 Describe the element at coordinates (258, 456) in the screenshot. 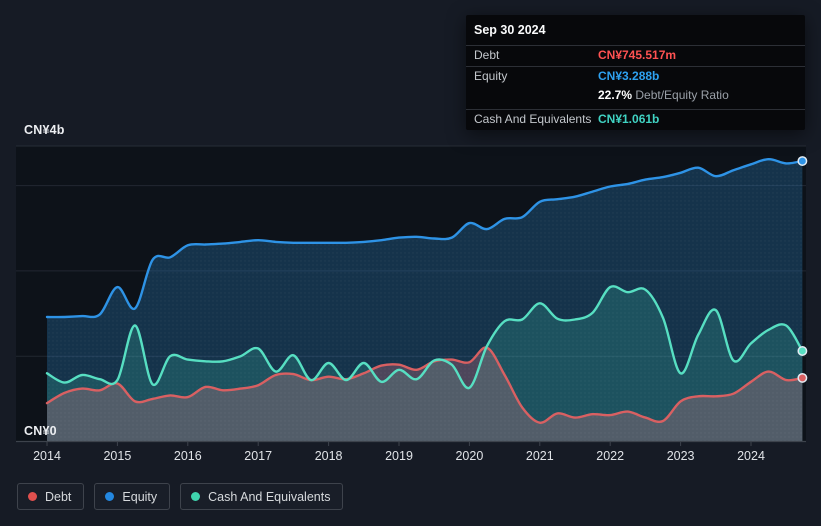

I see `x-axis-label: 2017` at that location.